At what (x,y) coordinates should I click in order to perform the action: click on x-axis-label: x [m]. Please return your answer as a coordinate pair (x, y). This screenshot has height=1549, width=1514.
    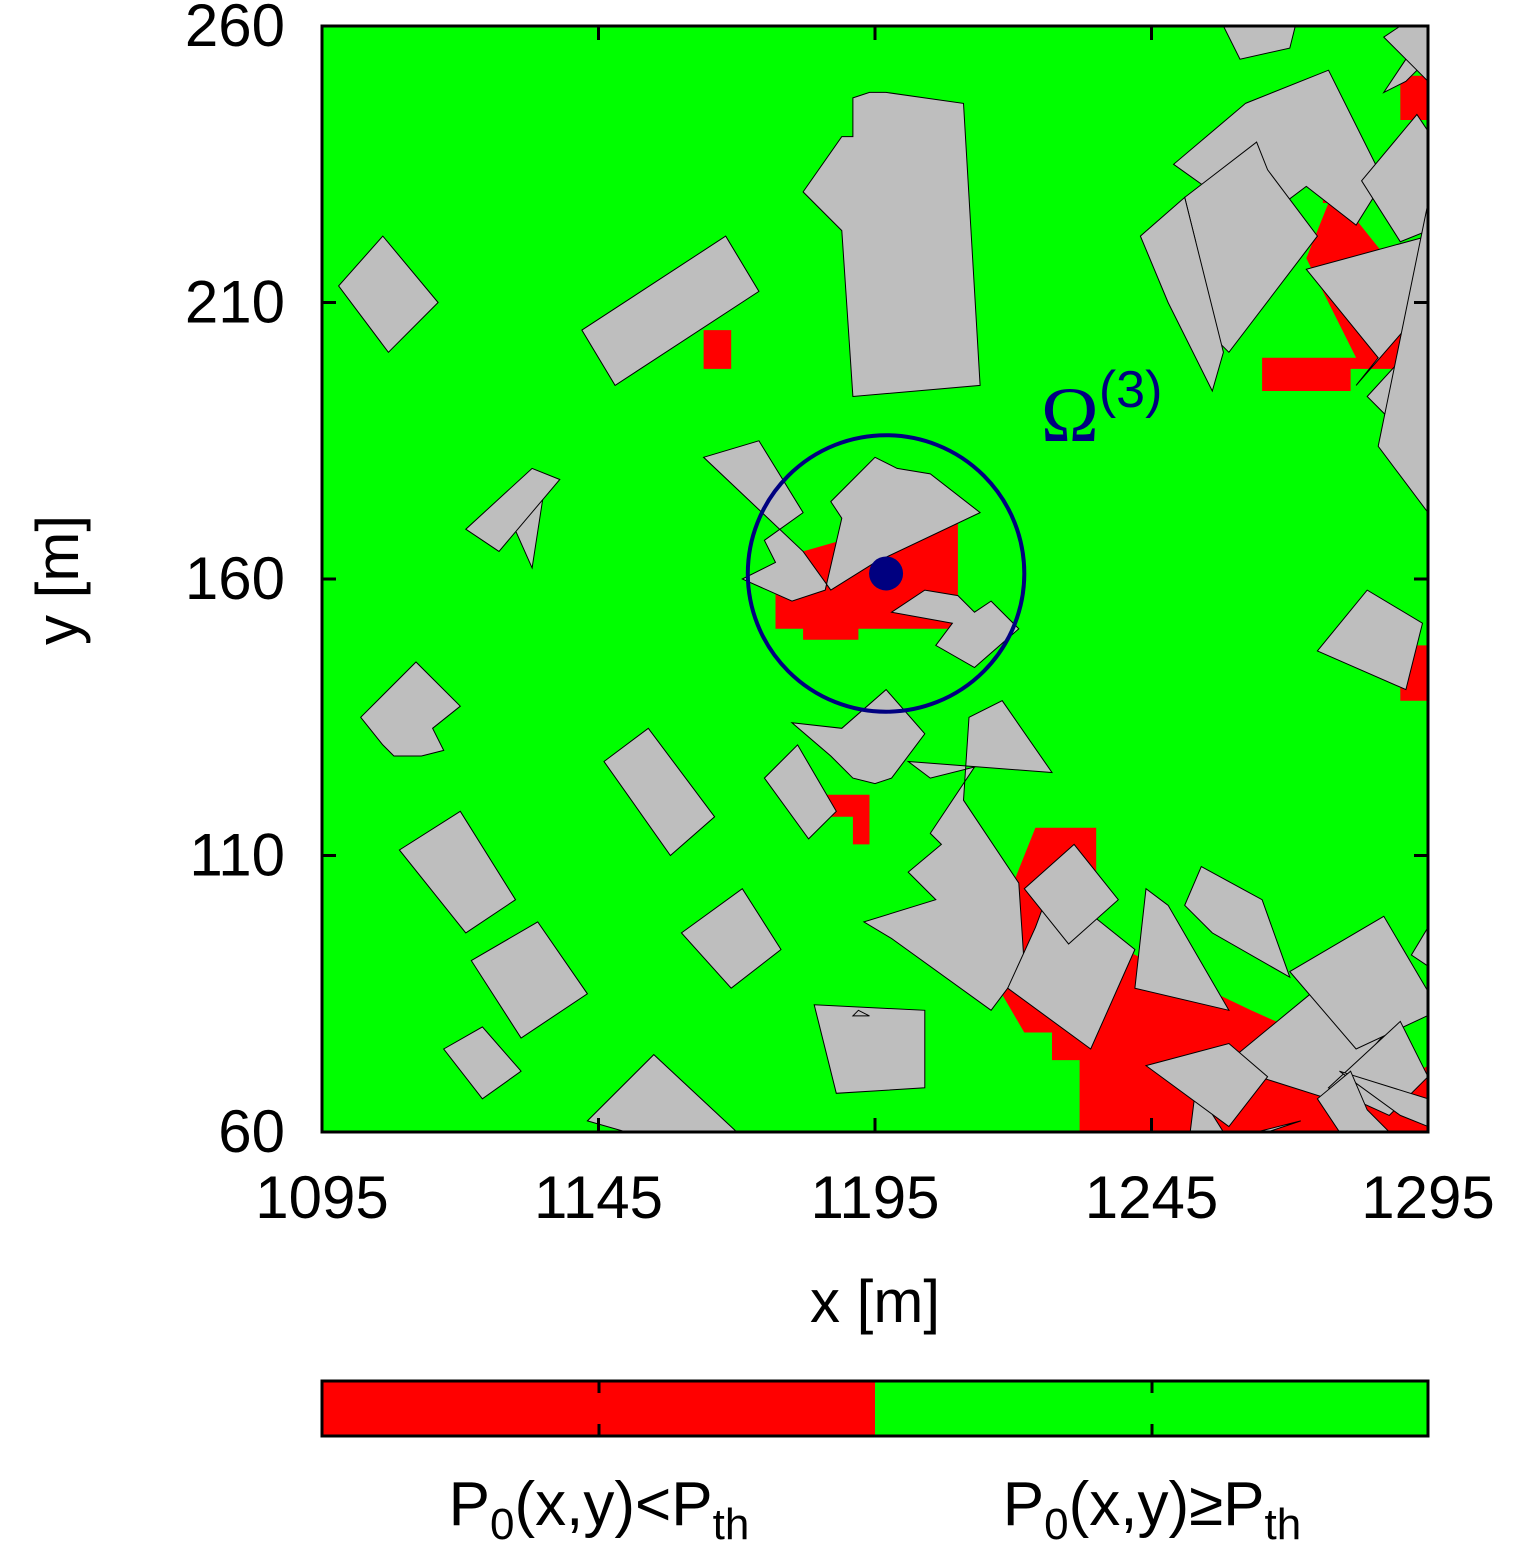
    Looking at the image, I should click on (875, 1301).